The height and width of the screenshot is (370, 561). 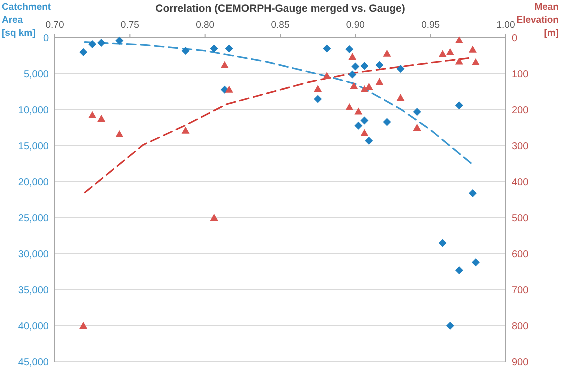 What do you see at coordinates (34, 363) in the screenshot?
I see `y-tick-label: 45,000` at bounding box center [34, 363].